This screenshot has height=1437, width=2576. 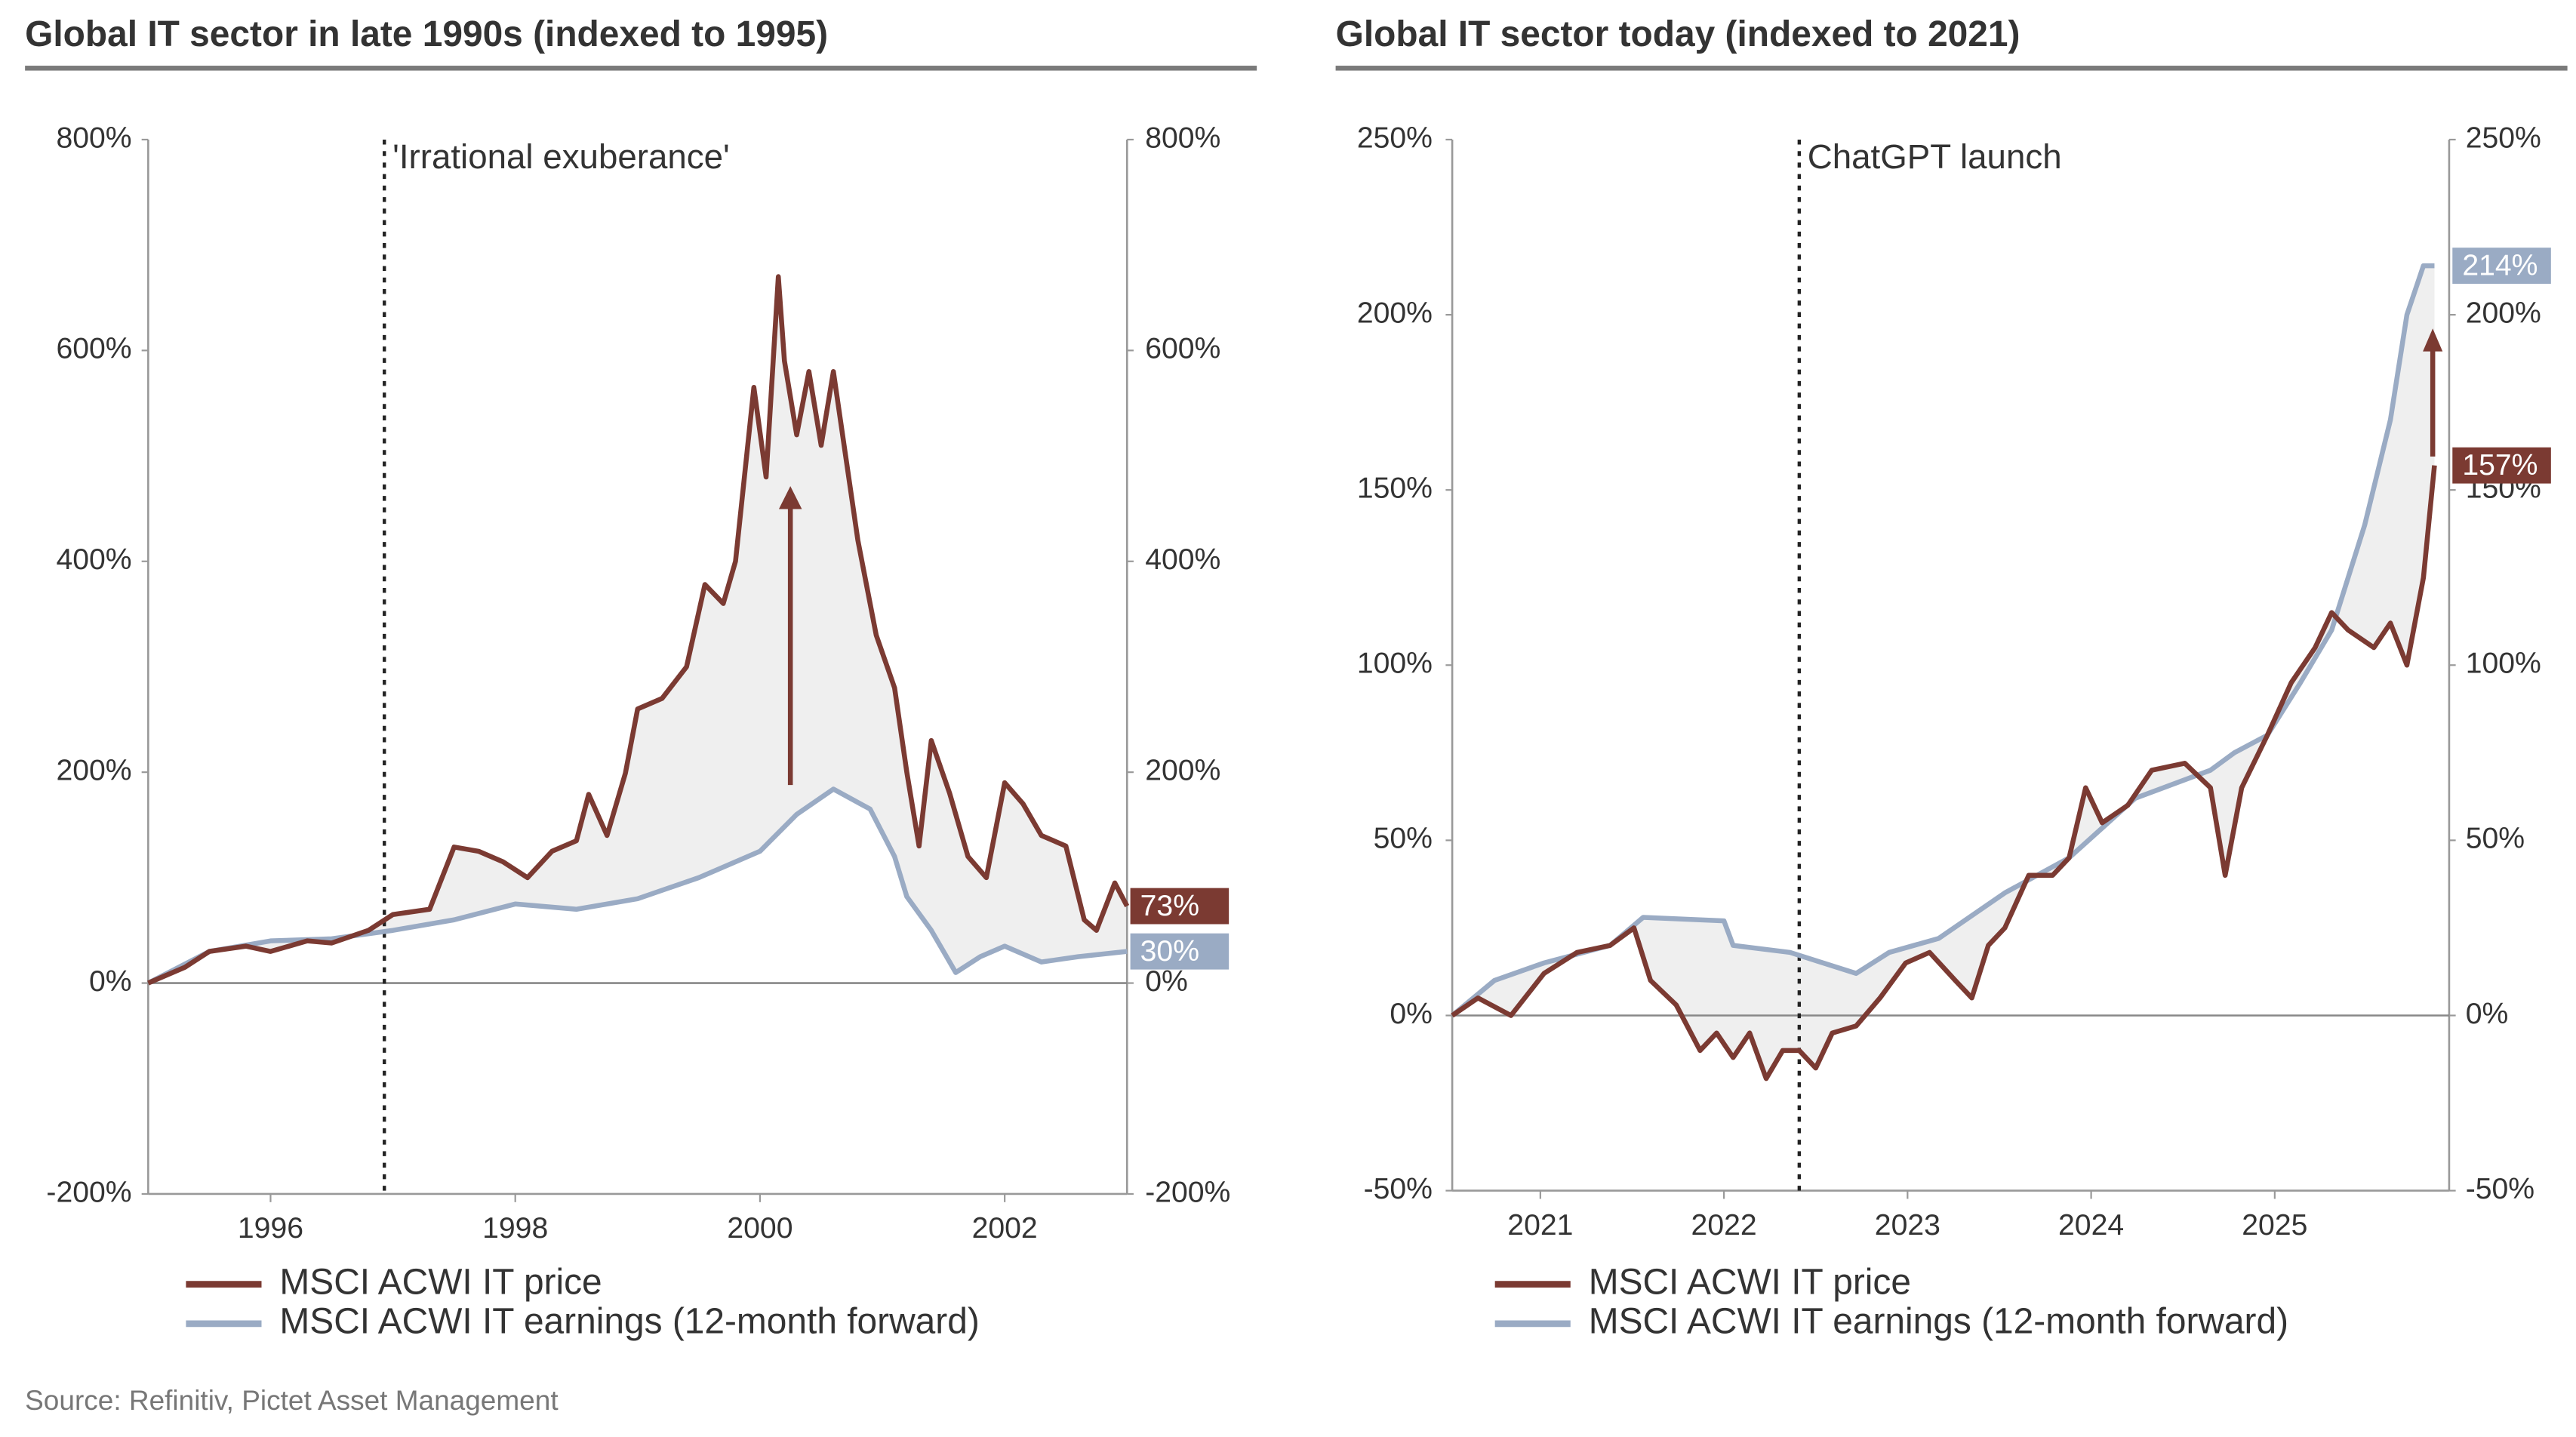 I want to click on y2-tick-label: 50%, so click(x=2495, y=839).